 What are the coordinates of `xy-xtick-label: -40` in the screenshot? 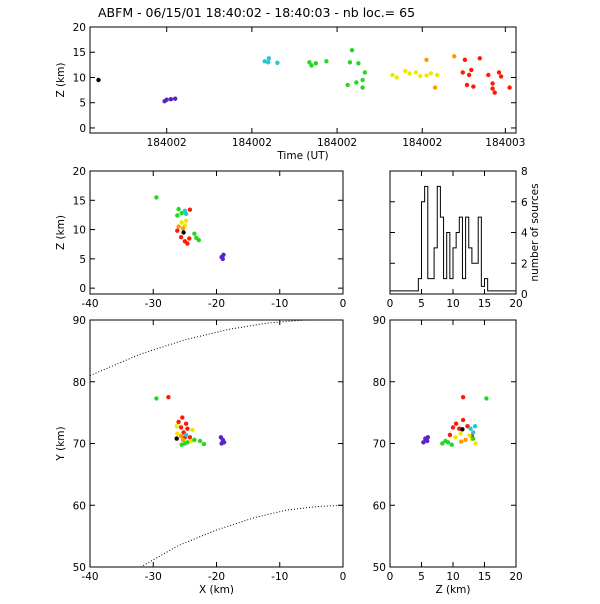 It's located at (89, 577).